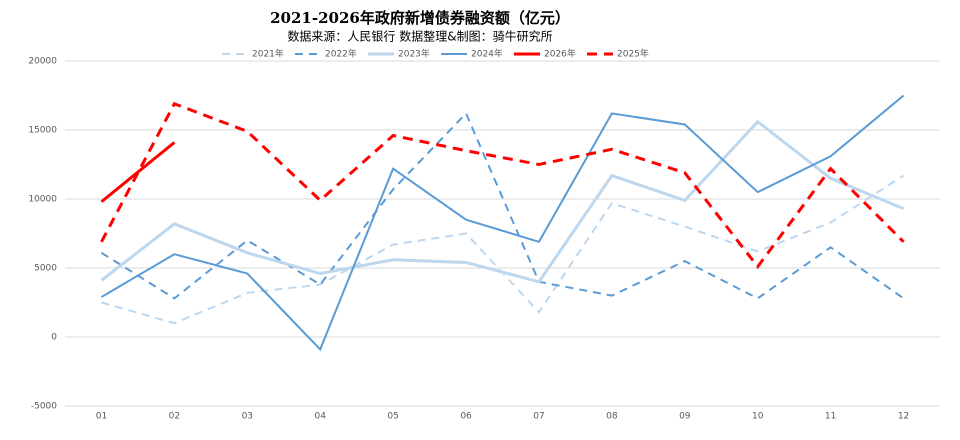  What do you see at coordinates (101, 417) in the screenshot?
I see `x-tick-label: 01` at bounding box center [101, 417].